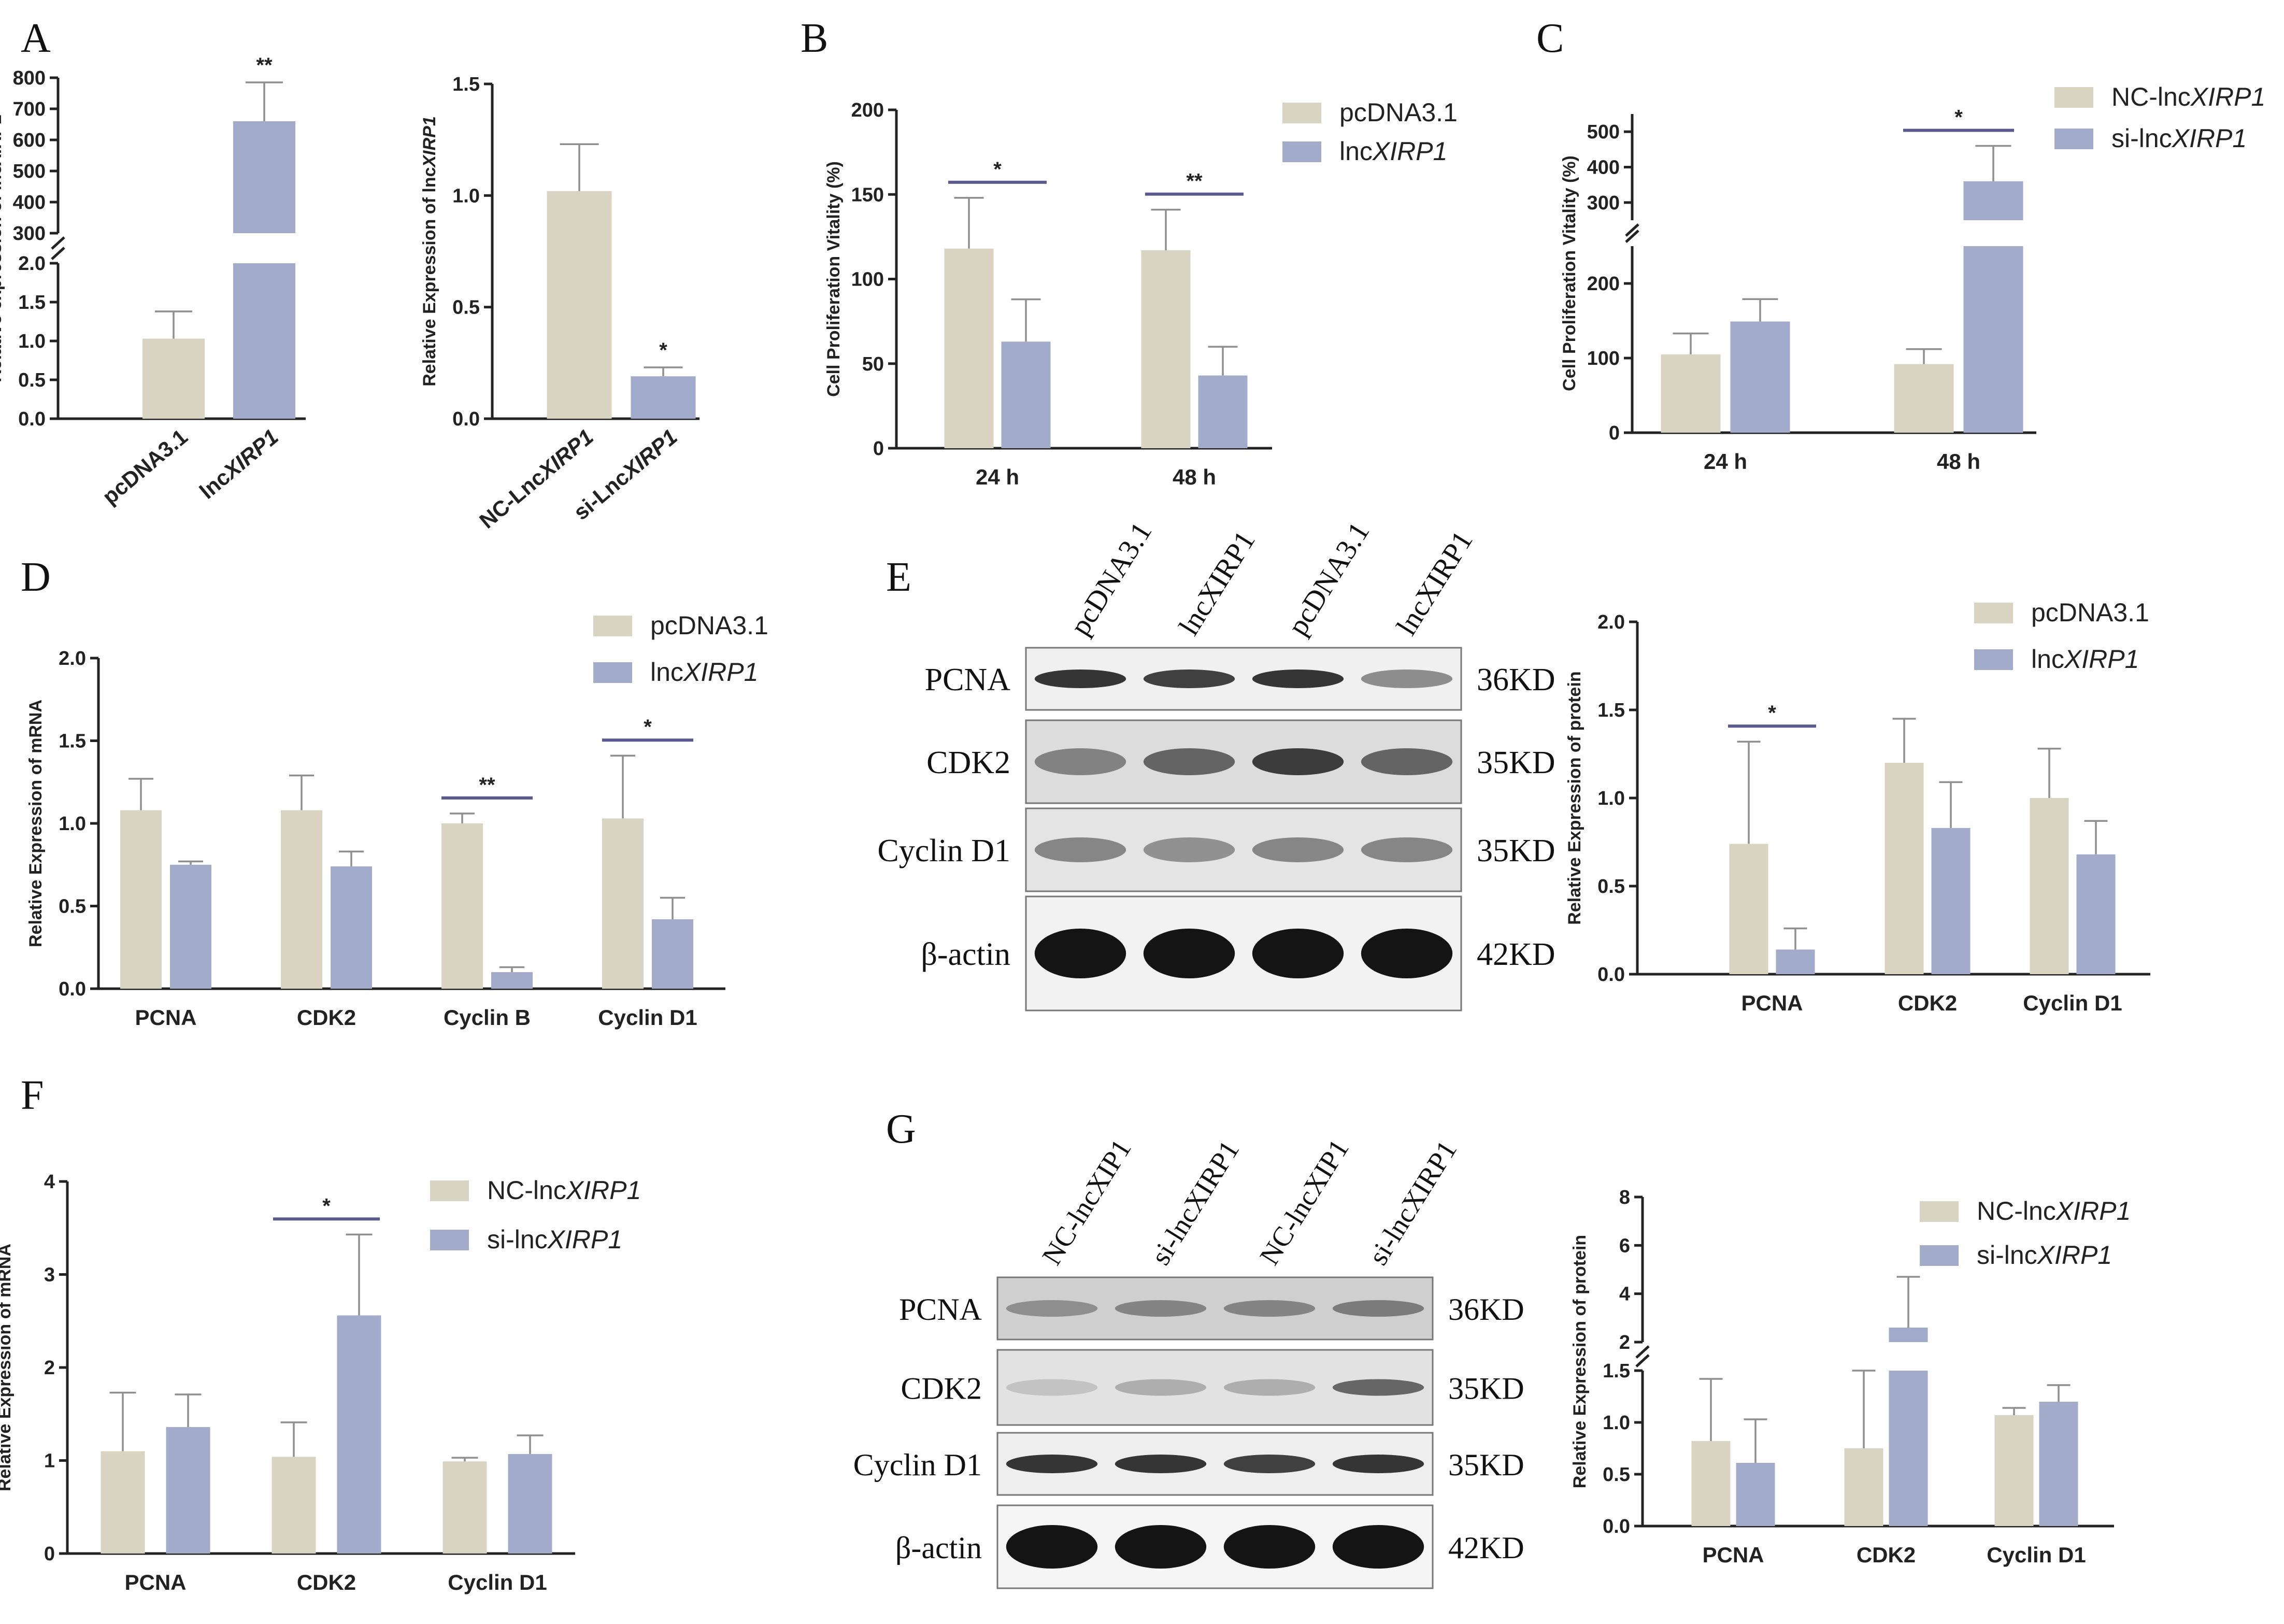 This screenshot has height=1624, width=2284. Describe the element at coordinates (29, 203) in the screenshot. I see `y-tick-label: 400` at that location.